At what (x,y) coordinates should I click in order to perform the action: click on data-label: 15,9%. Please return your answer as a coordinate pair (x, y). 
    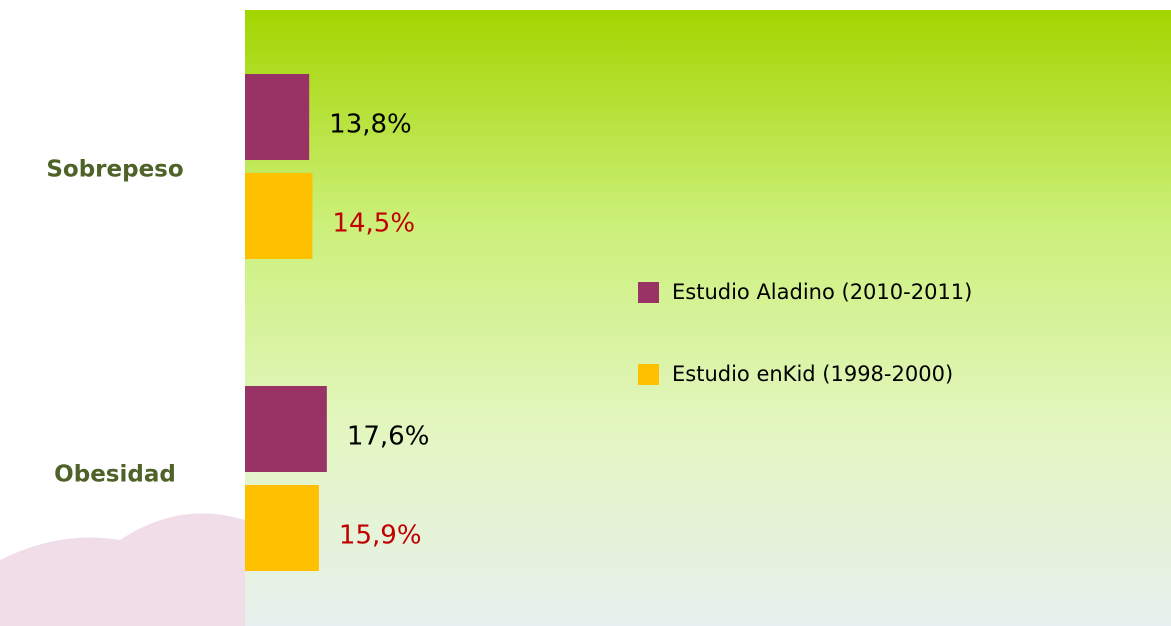
    Looking at the image, I should click on (380, 536).